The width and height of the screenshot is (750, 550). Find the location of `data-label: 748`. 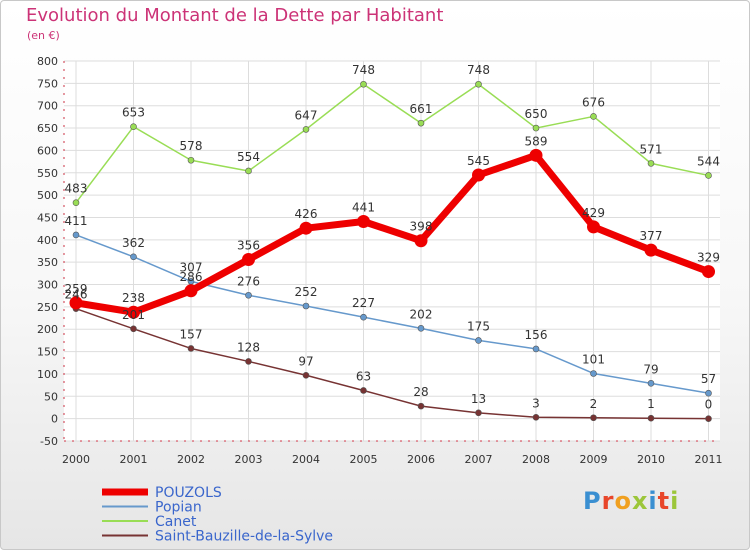

data-label: 748 is located at coordinates (478, 70).